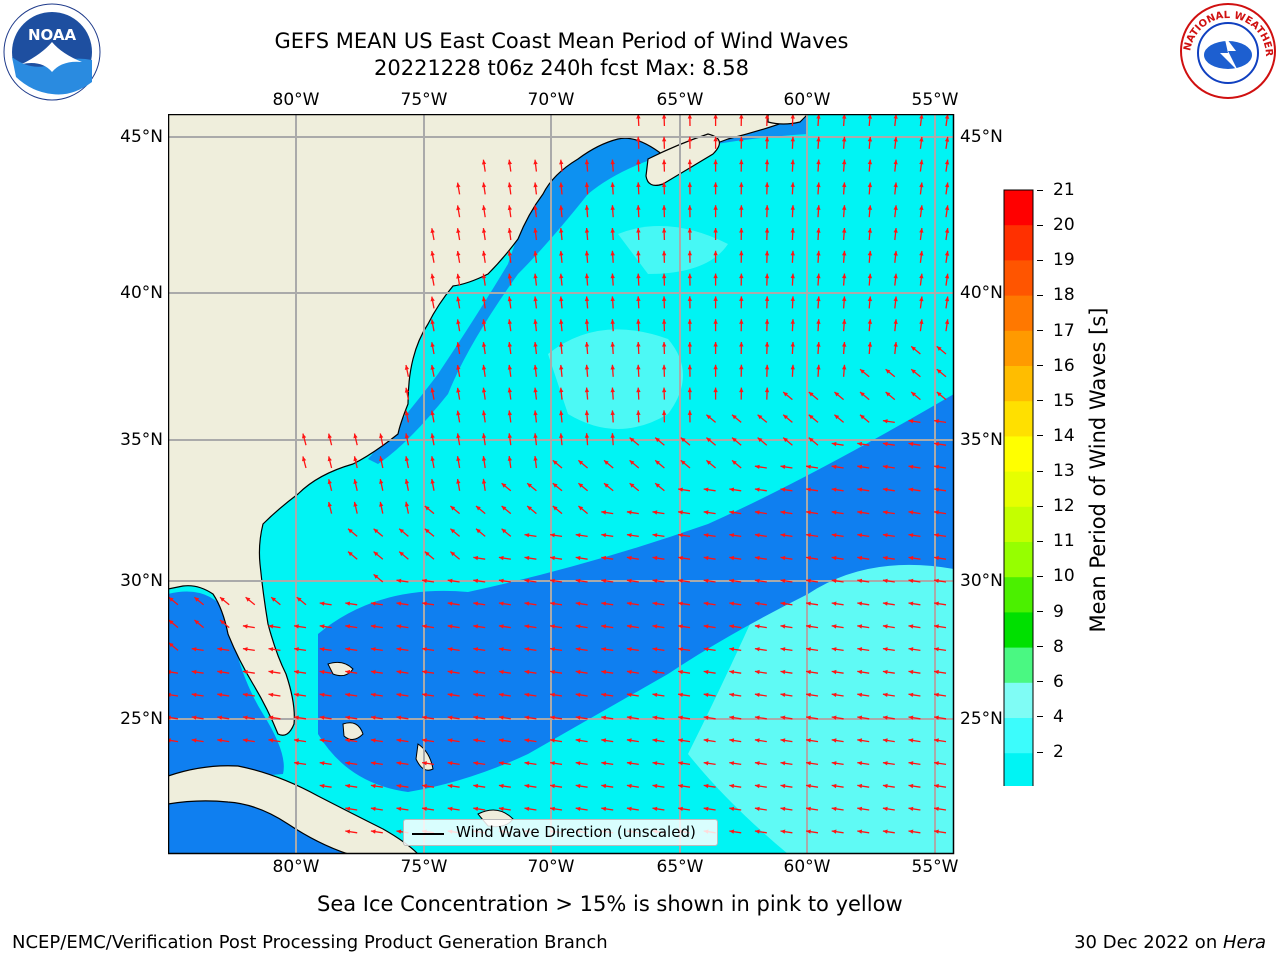 This screenshot has height=960, width=1280. What do you see at coordinates (1098, 470) in the screenshot?
I see `colorbar-label: Mean Period of Wind Waves [s]` at bounding box center [1098, 470].